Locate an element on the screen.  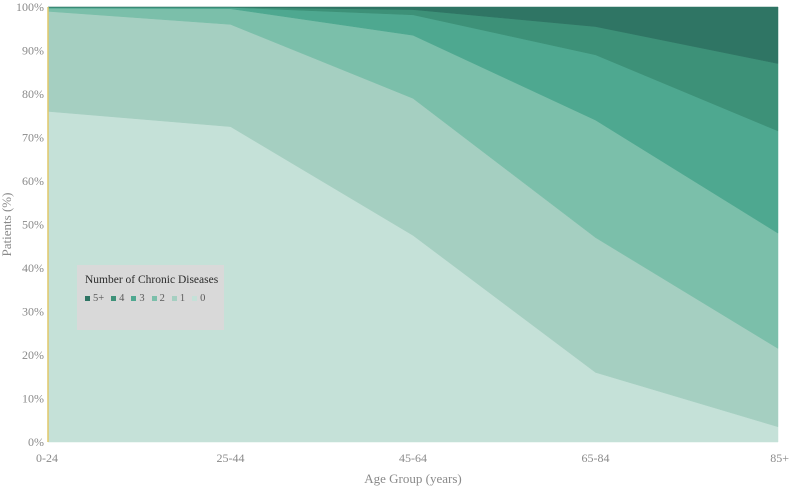
x-tick-labels: 0-24 25-44 45-64 65-84 85+ is located at coordinates (412, 458).